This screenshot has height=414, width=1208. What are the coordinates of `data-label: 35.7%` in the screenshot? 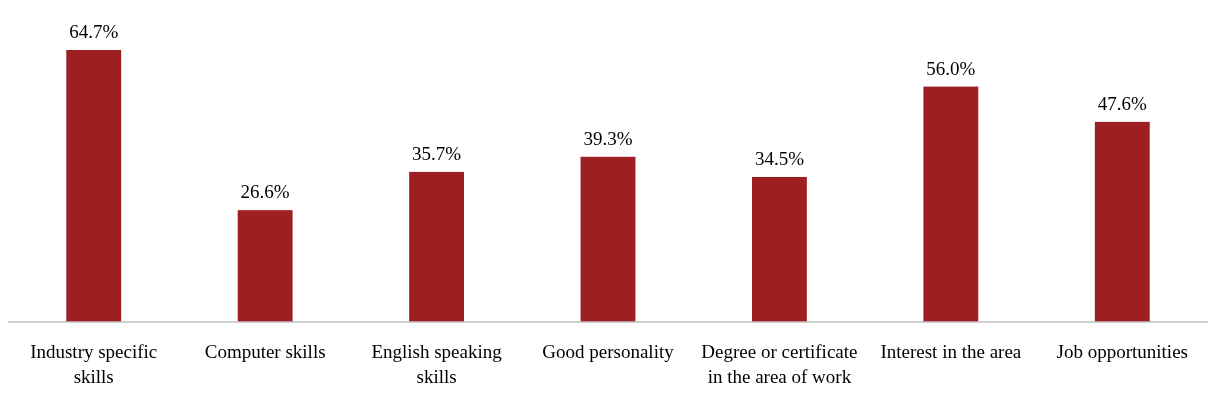 It's located at (437, 153).